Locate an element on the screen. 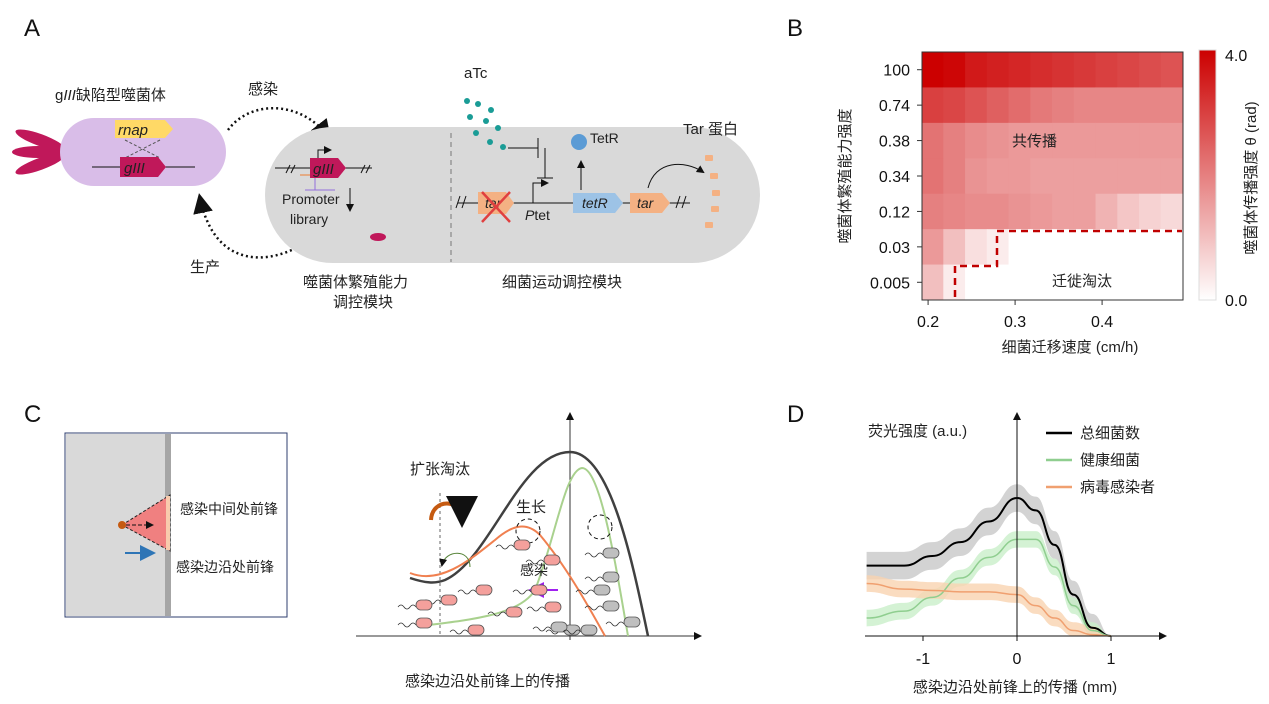 The height and width of the screenshot is (704, 1269). heatmap-cells is located at coordinates (1053, 176).